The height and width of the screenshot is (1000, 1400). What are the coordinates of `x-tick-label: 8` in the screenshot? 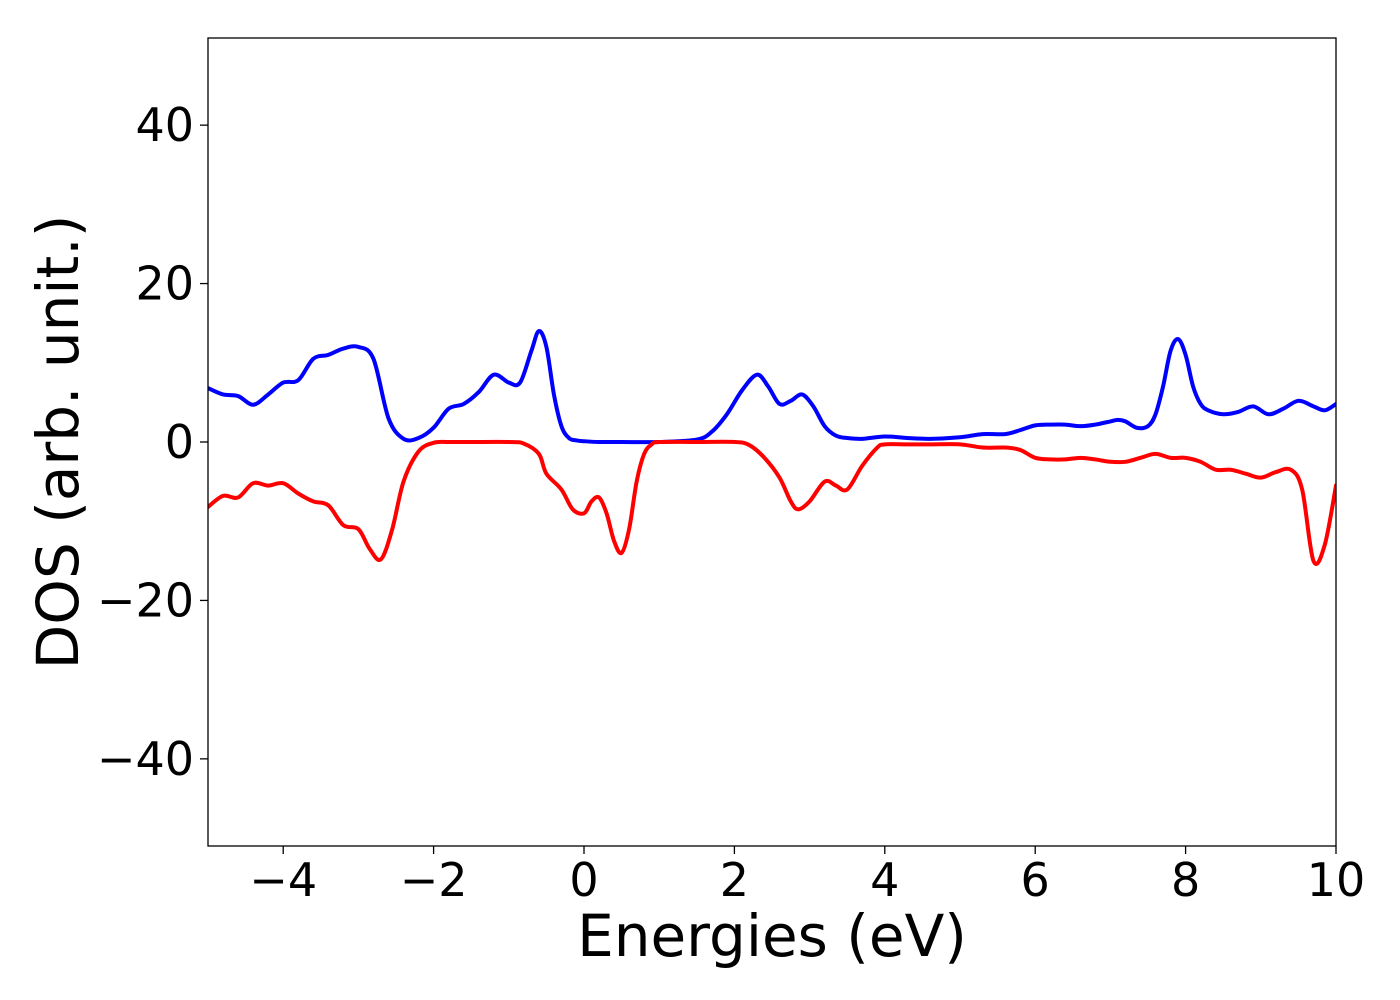 It's located at (1185, 880).